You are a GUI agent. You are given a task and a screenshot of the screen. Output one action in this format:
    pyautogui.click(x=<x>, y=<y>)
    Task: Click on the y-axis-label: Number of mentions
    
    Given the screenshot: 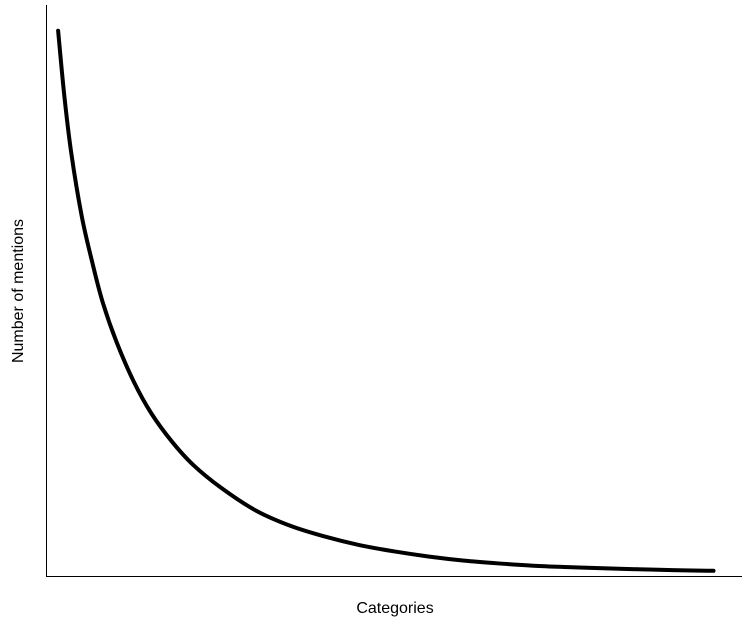 What is the action you would take?
    pyautogui.click(x=18, y=291)
    